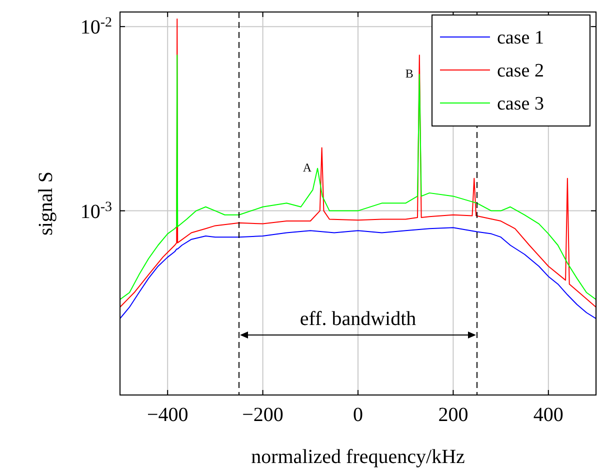 This screenshot has width=597, height=470. What do you see at coordinates (96, 27) in the screenshot?
I see `y-tick-label: 10$^{-2}$` at bounding box center [96, 27].